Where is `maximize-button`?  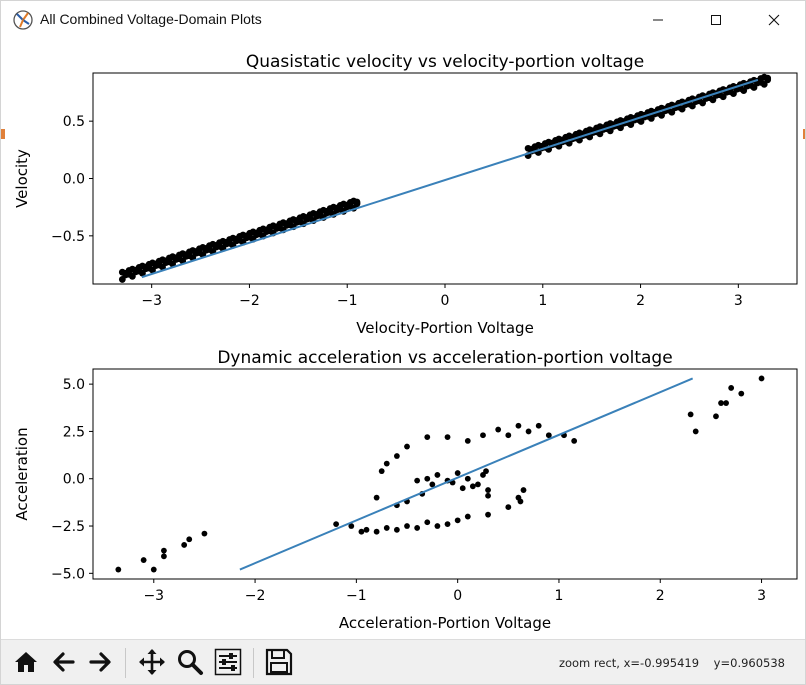
maximize-button is located at coordinates (716, 20).